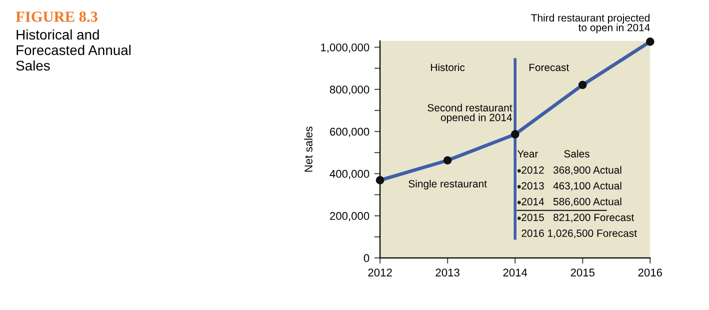 Image resolution: width=709 pixels, height=310 pixels. I want to click on y-tick-label: 1,000,000, so click(345, 48).